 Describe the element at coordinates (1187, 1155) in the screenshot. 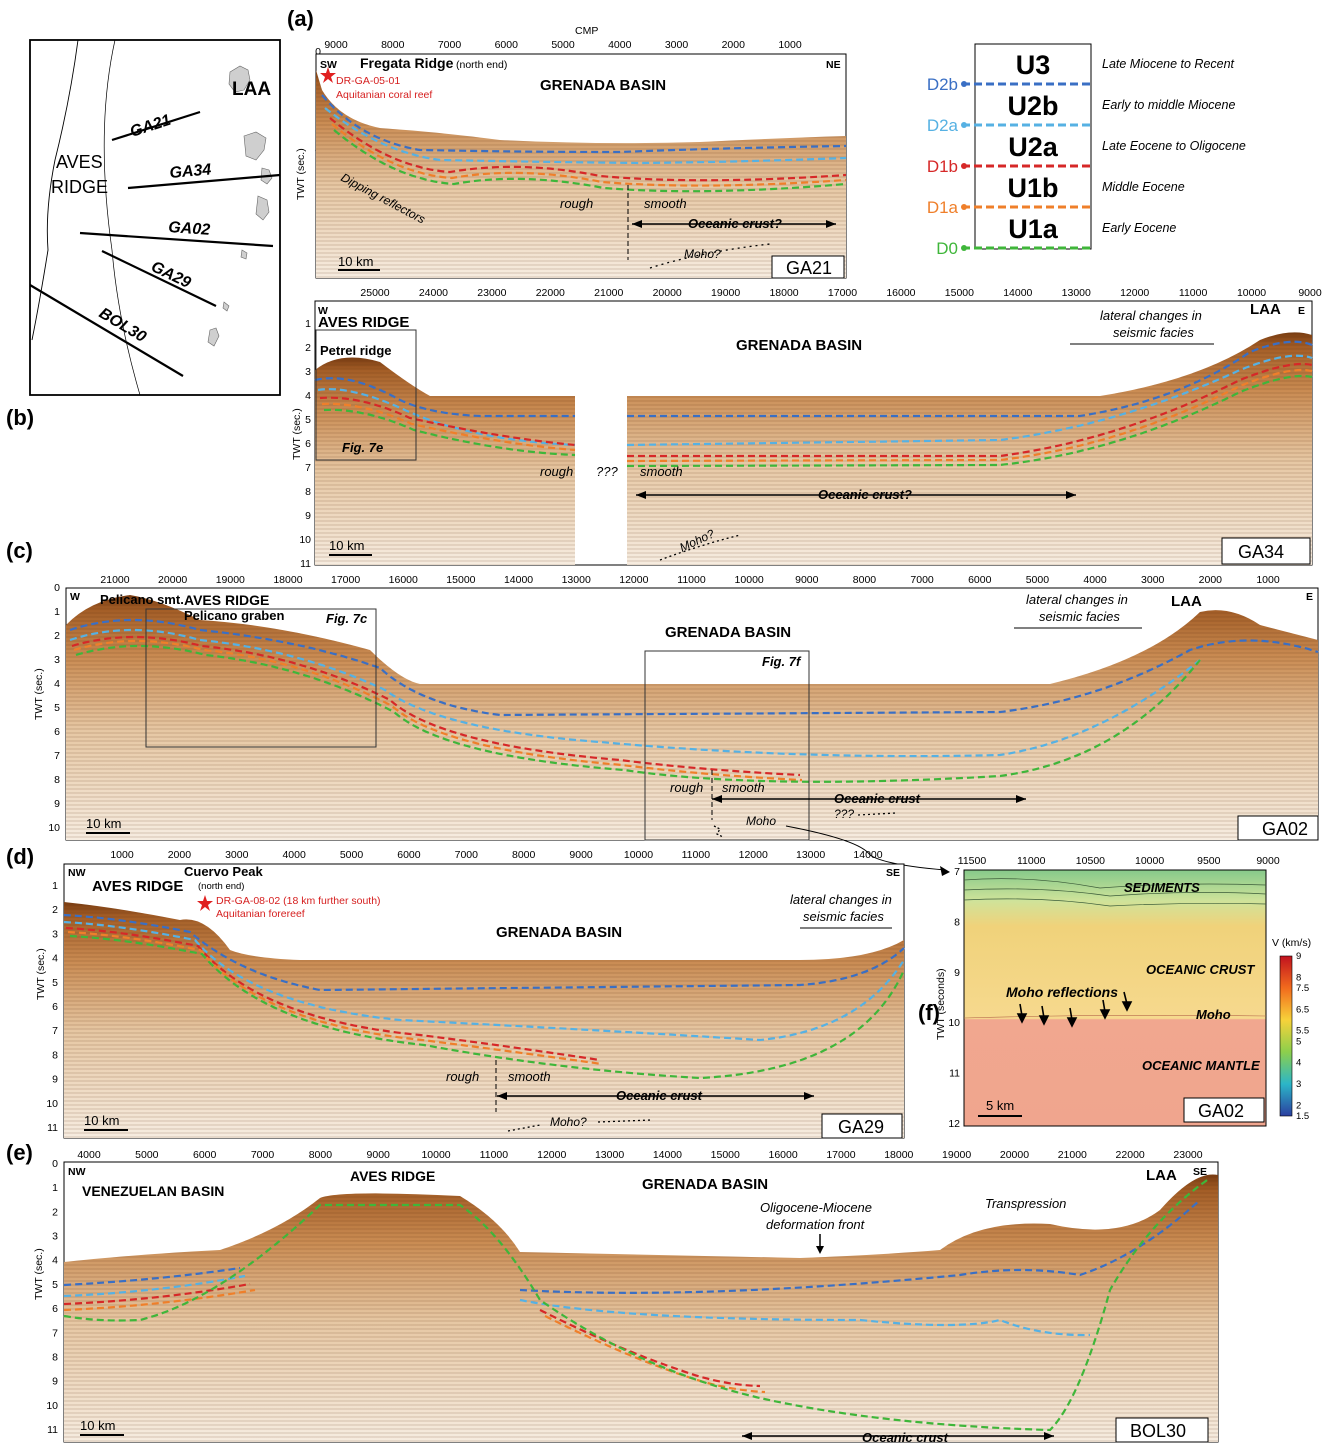

I see `panel-e-cmp-tick: 23000` at that location.